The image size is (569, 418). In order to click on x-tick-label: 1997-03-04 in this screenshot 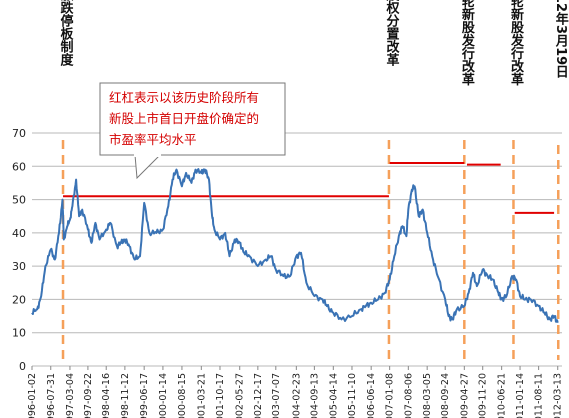, I will do `click(70, 395)`.